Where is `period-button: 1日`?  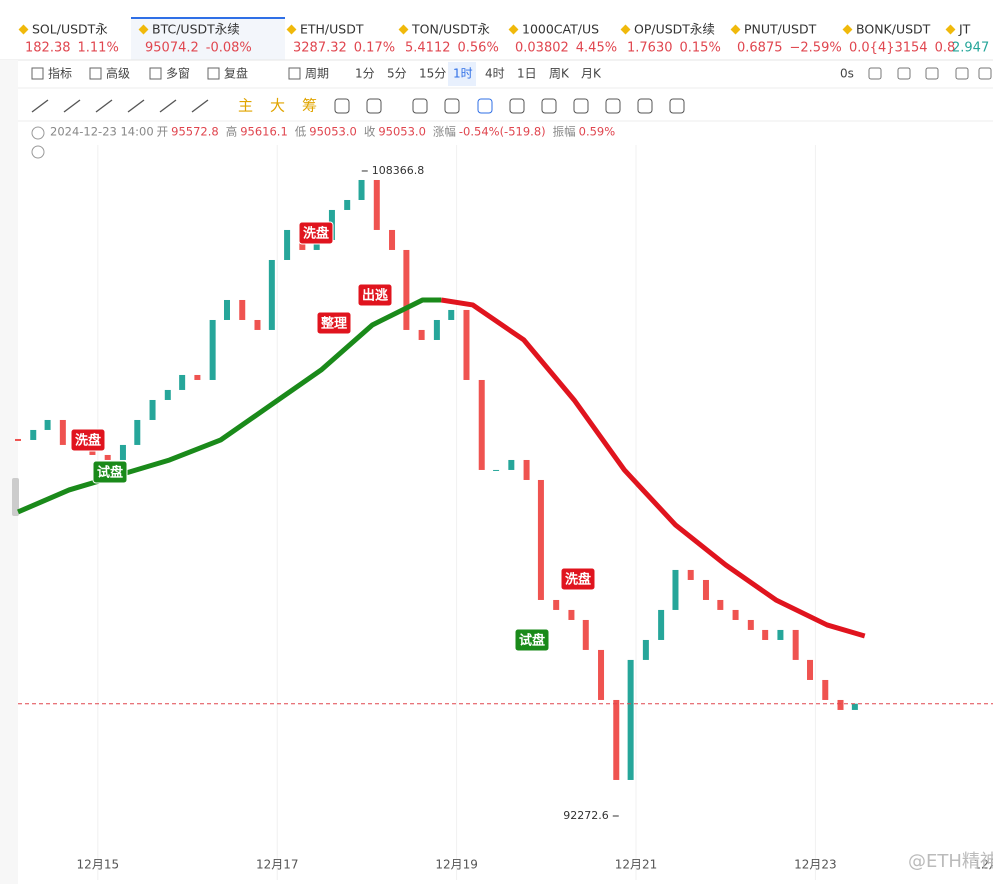
period-button: 1日 is located at coordinates (527, 74).